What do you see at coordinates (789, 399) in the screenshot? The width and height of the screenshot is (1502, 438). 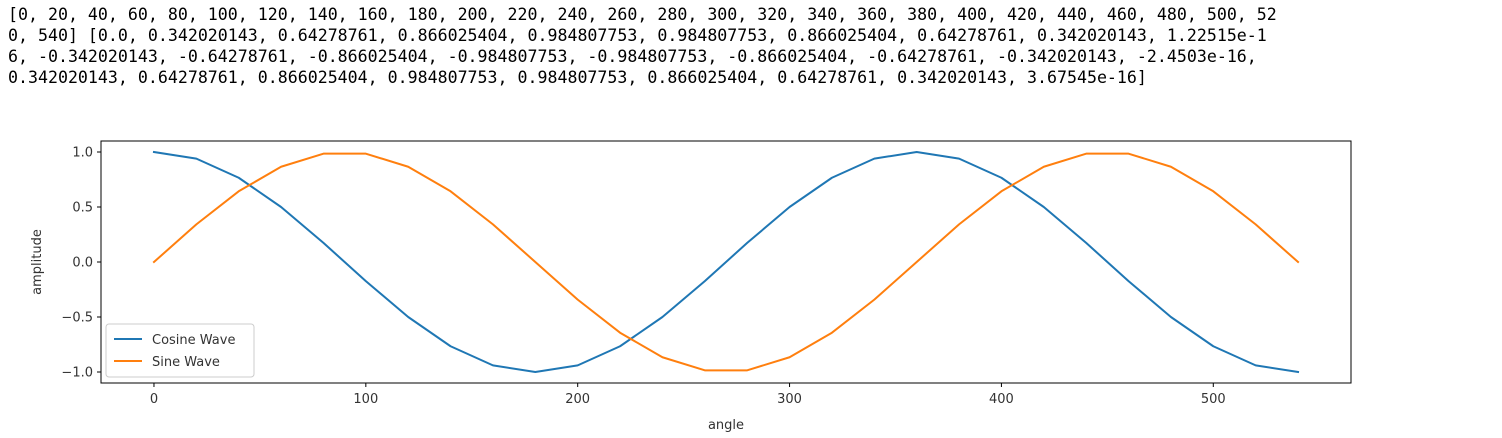 I see `x-tick-label: 300` at bounding box center [789, 399].